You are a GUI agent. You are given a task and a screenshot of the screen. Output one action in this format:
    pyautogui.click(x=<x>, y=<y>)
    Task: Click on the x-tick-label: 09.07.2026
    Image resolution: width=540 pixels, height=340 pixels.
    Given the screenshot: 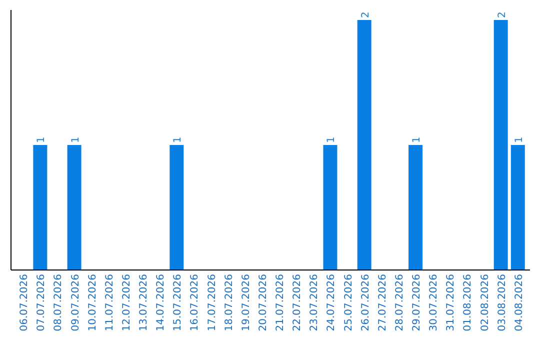 What is the action you would take?
    pyautogui.click(x=76, y=303)
    